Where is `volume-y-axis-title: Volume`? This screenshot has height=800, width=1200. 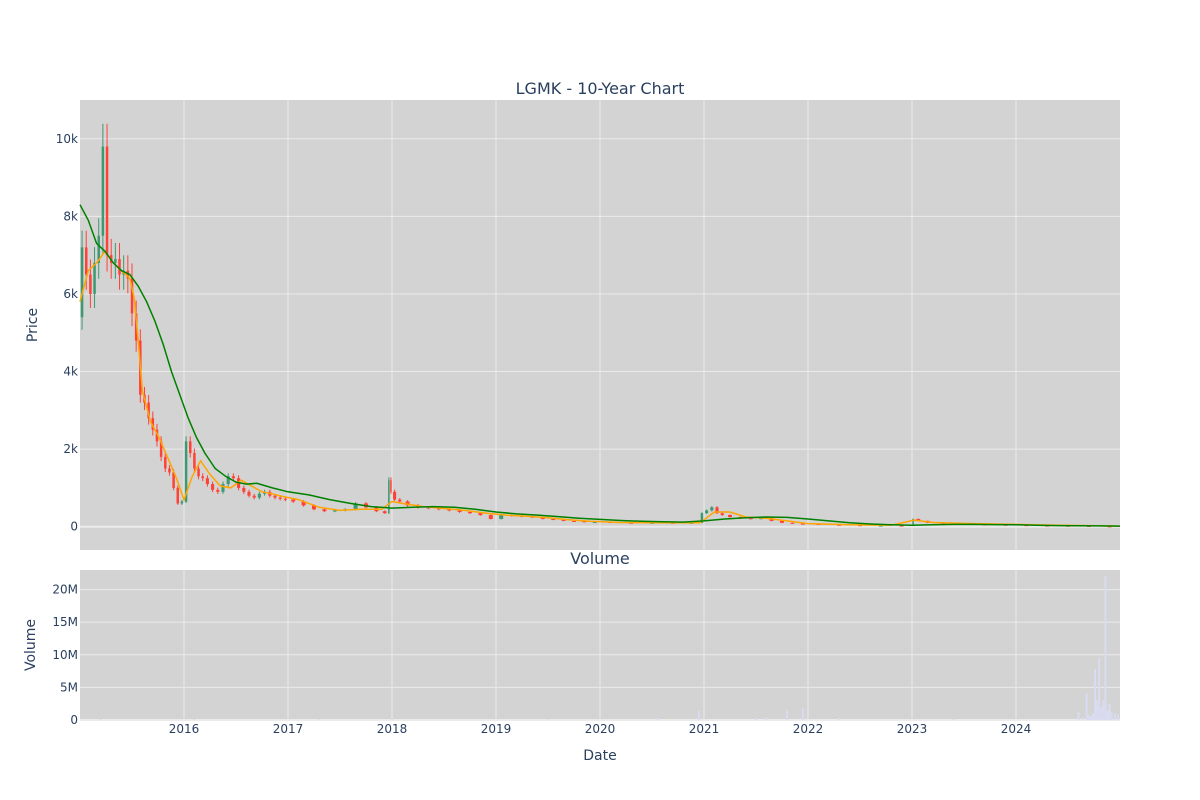 volume-y-axis-title: Volume is located at coordinates (31, 645).